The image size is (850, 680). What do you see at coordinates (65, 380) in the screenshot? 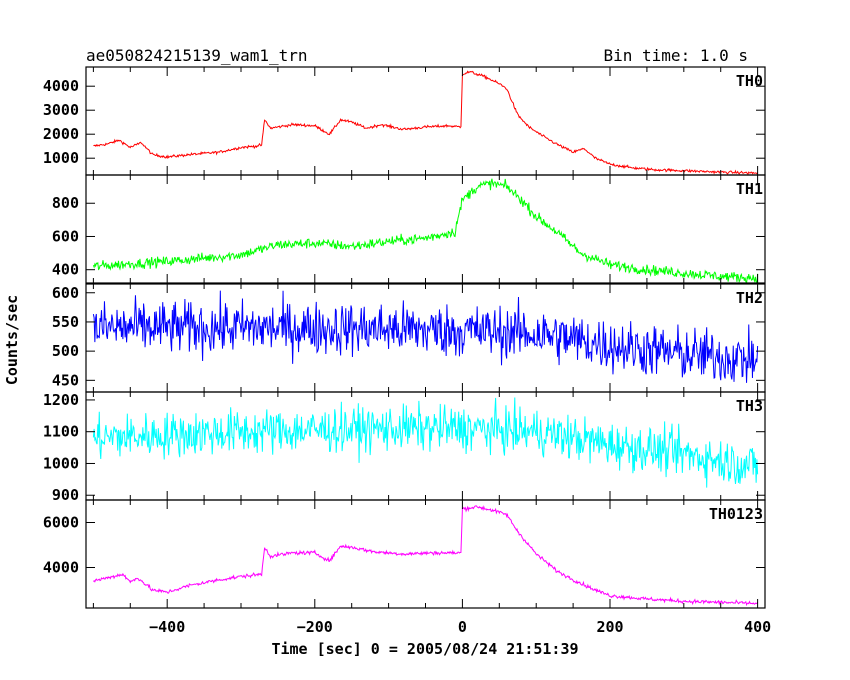
I see `y-tick-label: 450` at bounding box center [65, 380].